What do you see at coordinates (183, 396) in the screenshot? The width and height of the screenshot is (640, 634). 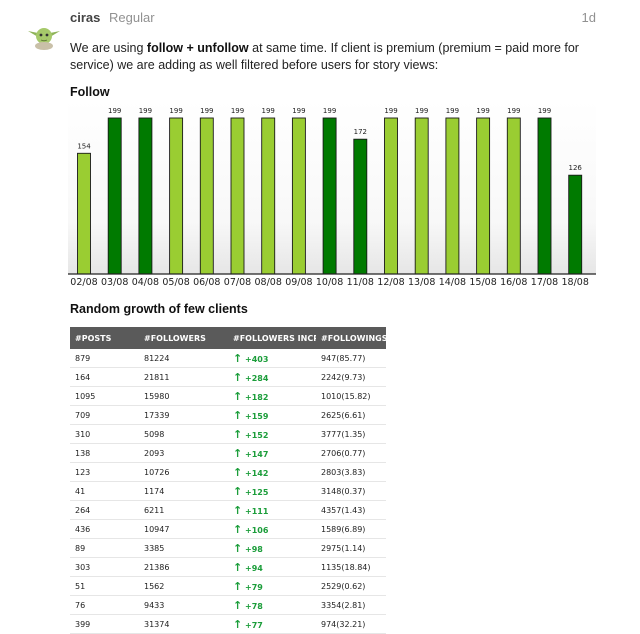 I see `cell-followers: 15980` at bounding box center [183, 396].